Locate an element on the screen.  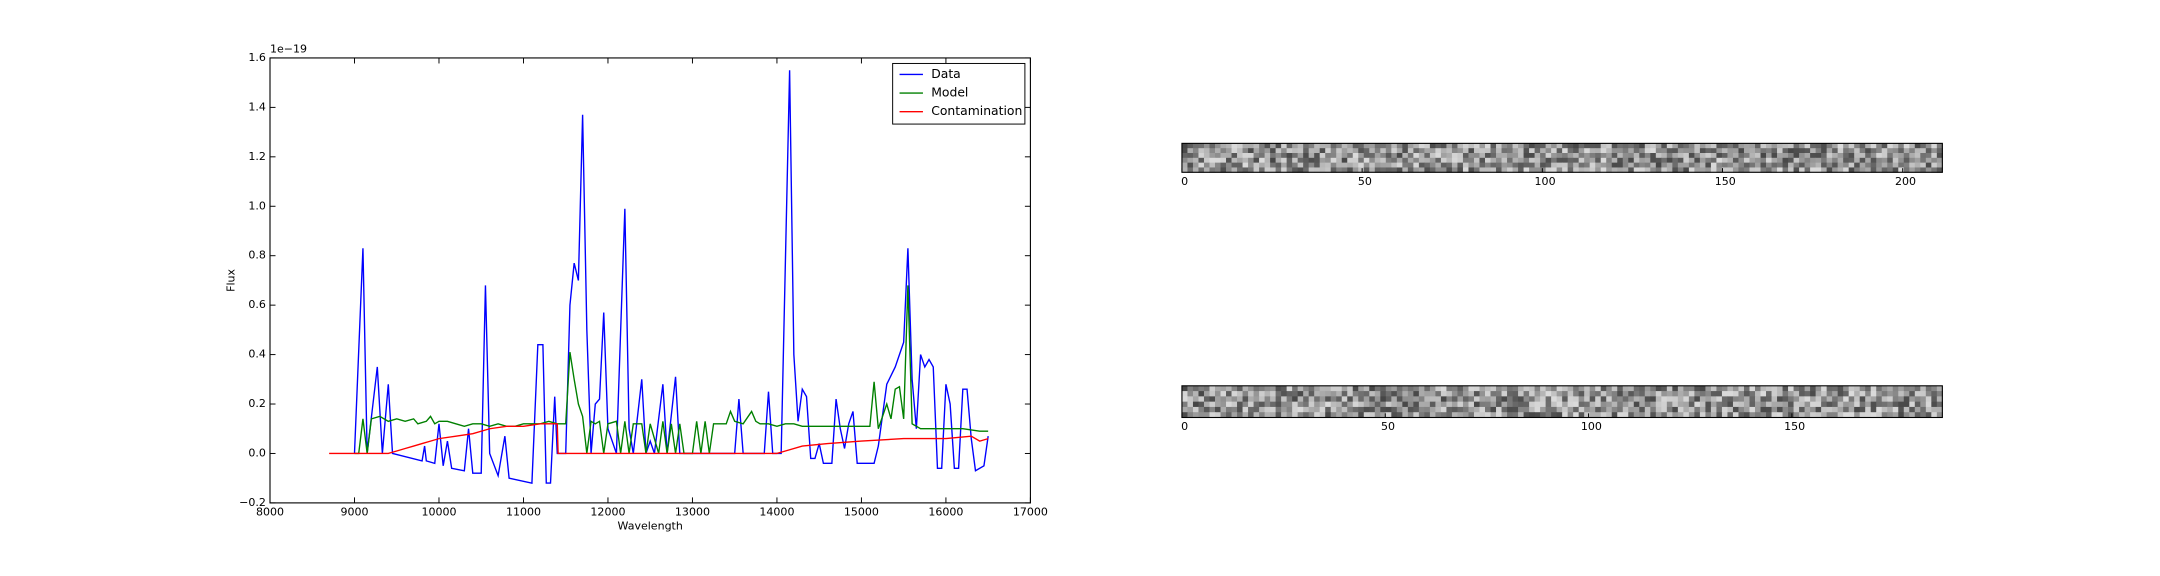
y-tick-label: 0.8 is located at coordinates (257, 255).